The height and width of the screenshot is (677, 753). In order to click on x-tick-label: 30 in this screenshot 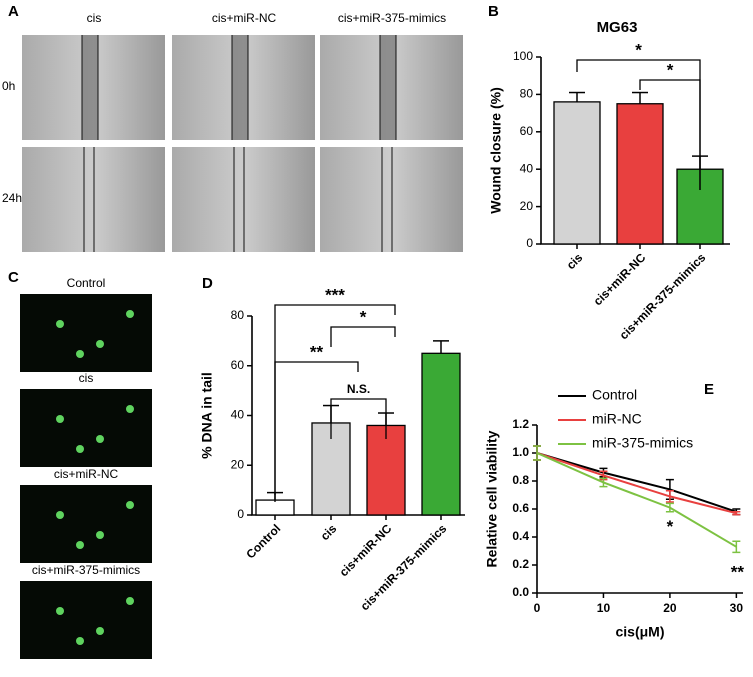, I will do `click(737, 608)`.